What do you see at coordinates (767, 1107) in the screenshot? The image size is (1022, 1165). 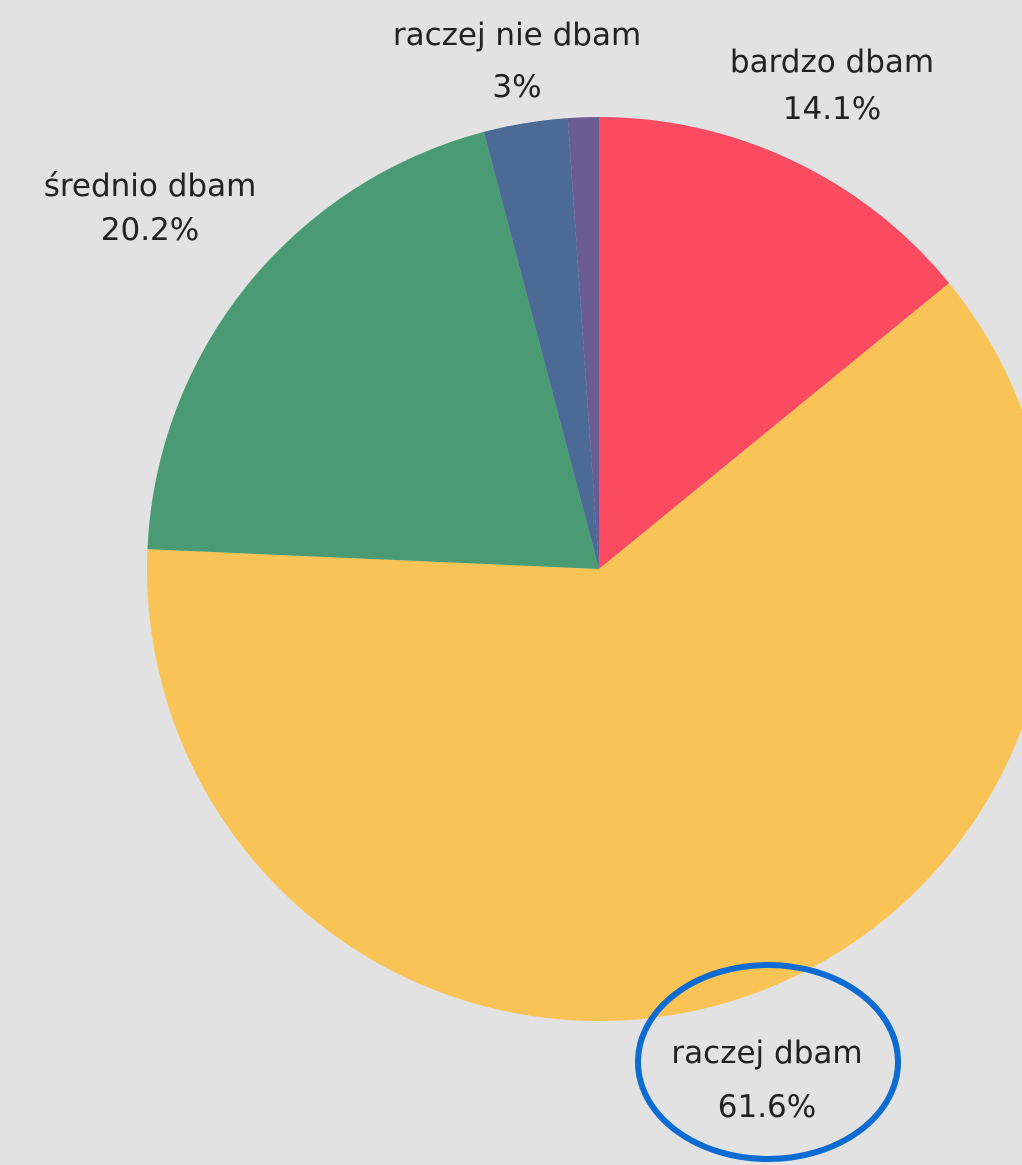 I see `label-raczej-dbam-value: 61.6%` at bounding box center [767, 1107].